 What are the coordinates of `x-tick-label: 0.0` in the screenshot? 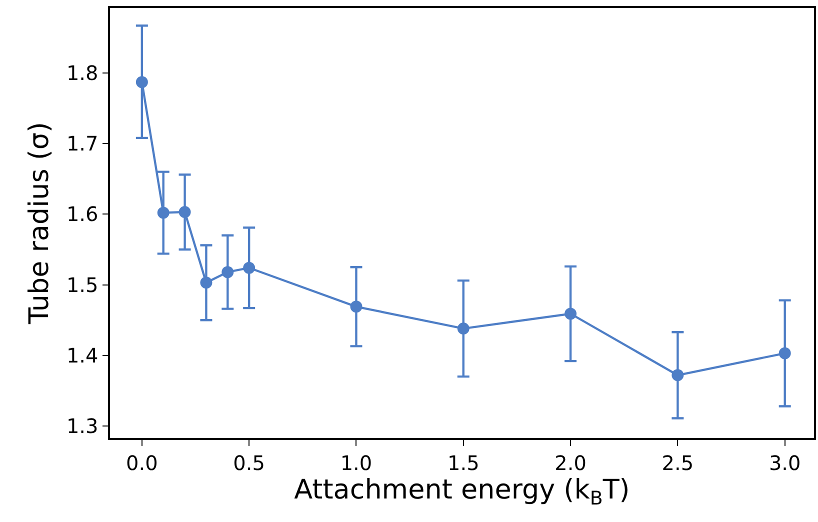 It's located at (142, 462).